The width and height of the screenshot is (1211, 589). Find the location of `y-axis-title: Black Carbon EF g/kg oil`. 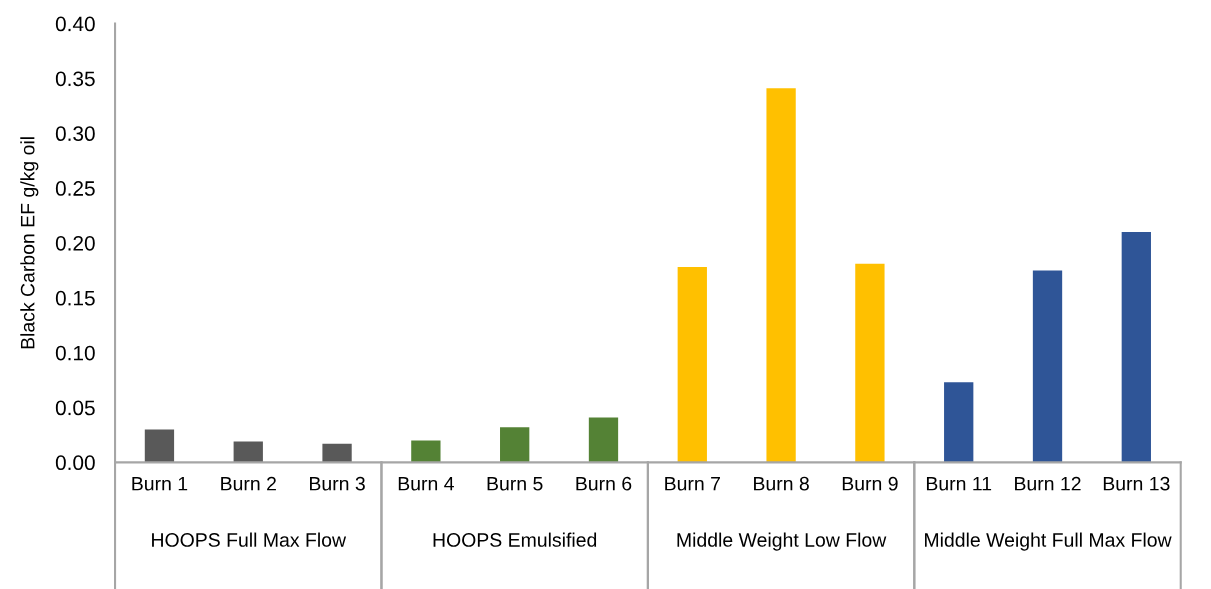

y-axis-title: Black Carbon EF g/kg oil is located at coordinates (29, 243).